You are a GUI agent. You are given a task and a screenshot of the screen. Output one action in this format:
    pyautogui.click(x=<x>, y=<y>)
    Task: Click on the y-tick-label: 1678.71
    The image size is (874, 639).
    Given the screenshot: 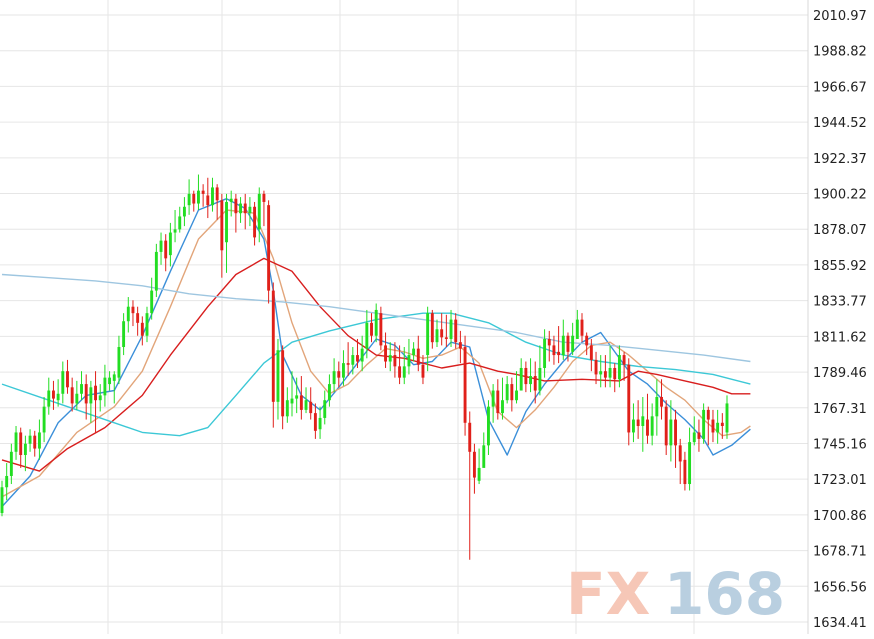 What is the action you would take?
    pyautogui.click(x=840, y=552)
    